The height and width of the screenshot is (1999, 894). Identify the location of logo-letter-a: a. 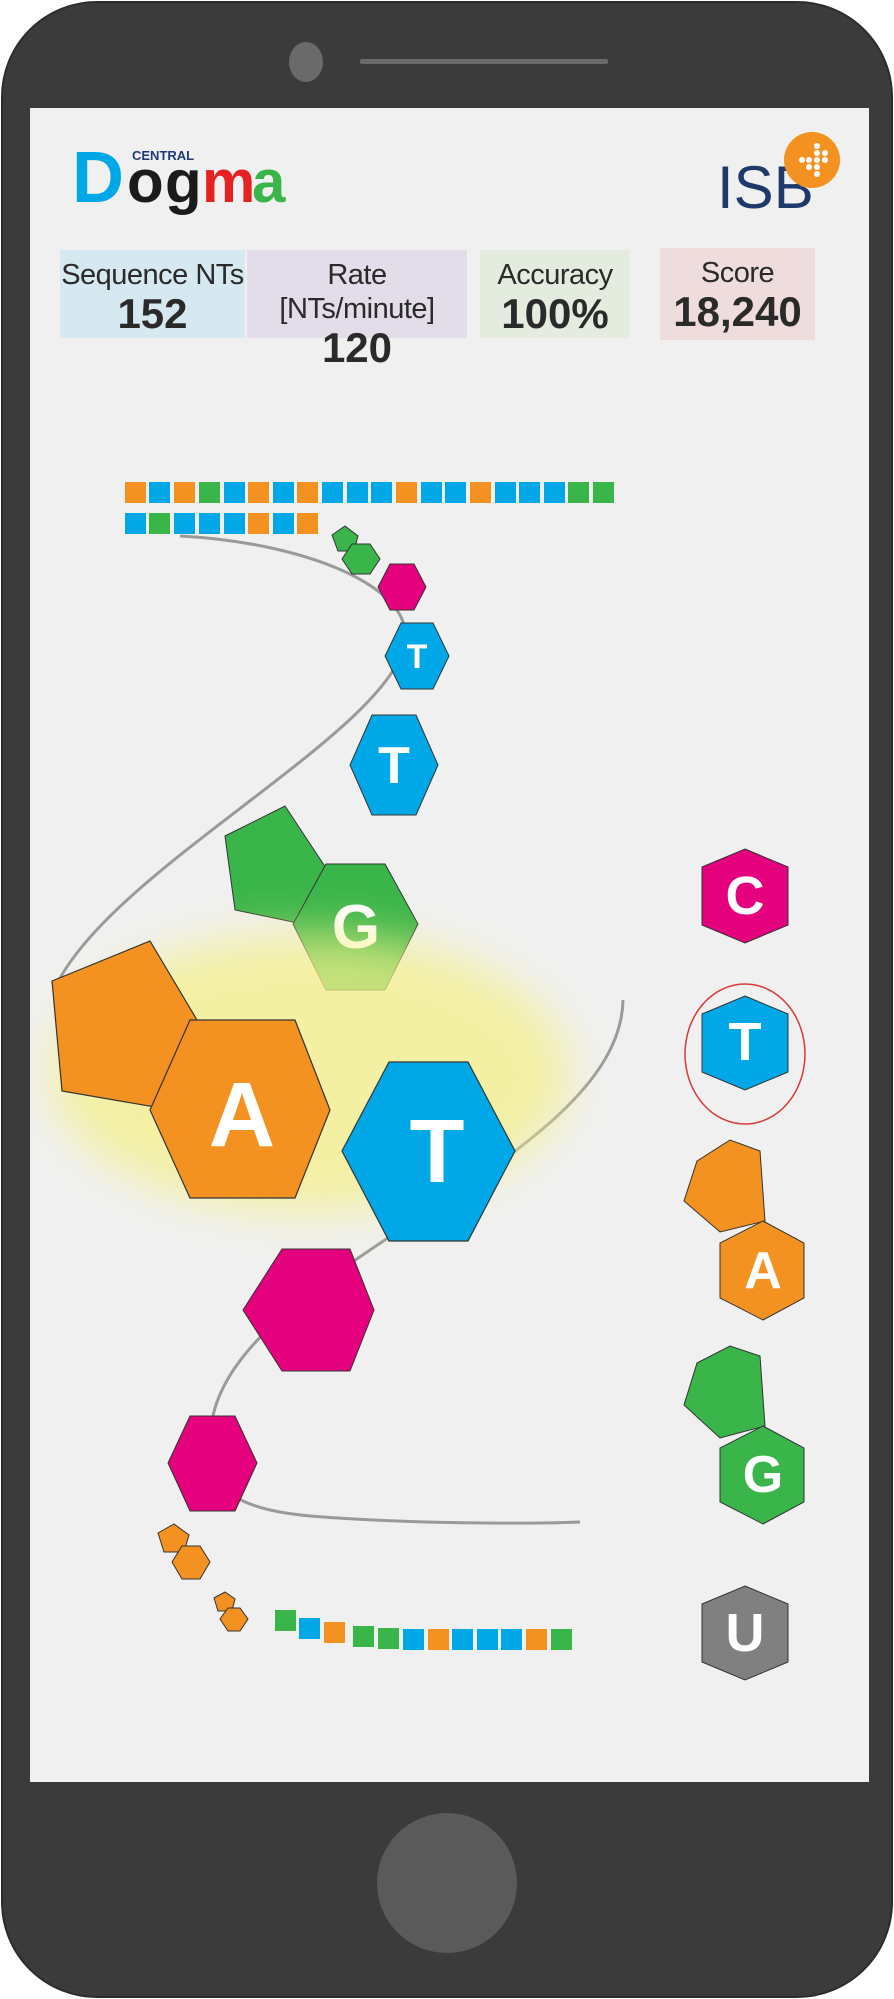
(269, 181).